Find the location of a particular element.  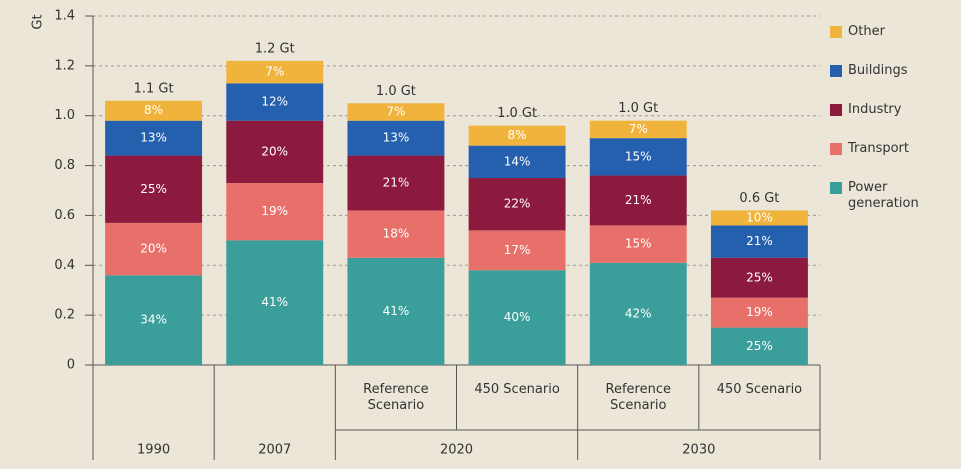

legend-label: Transport is located at coordinates (879, 148).